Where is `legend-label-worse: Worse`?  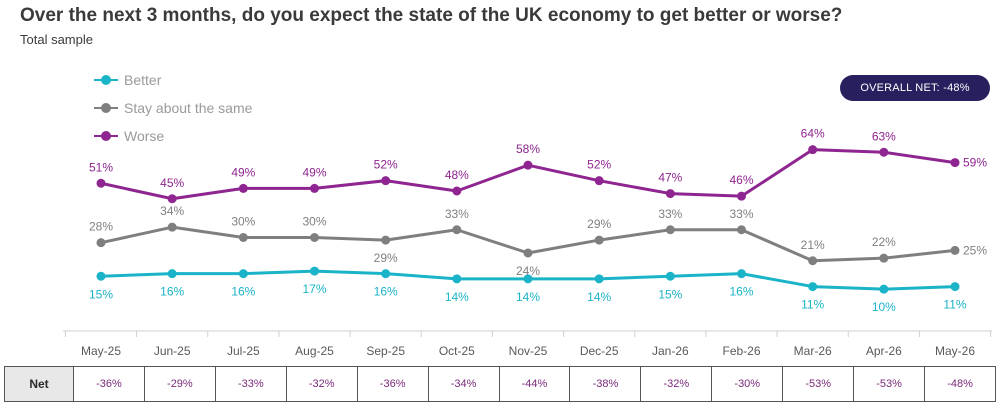 legend-label-worse: Worse is located at coordinates (144, 136).